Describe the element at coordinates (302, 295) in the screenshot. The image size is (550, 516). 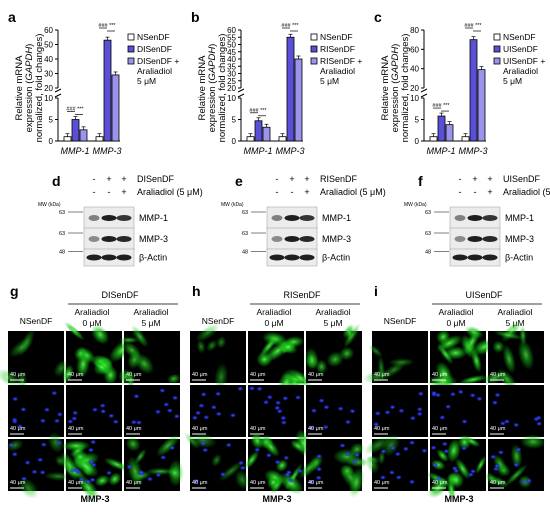
I see `group-label: RISenDF` at that location.